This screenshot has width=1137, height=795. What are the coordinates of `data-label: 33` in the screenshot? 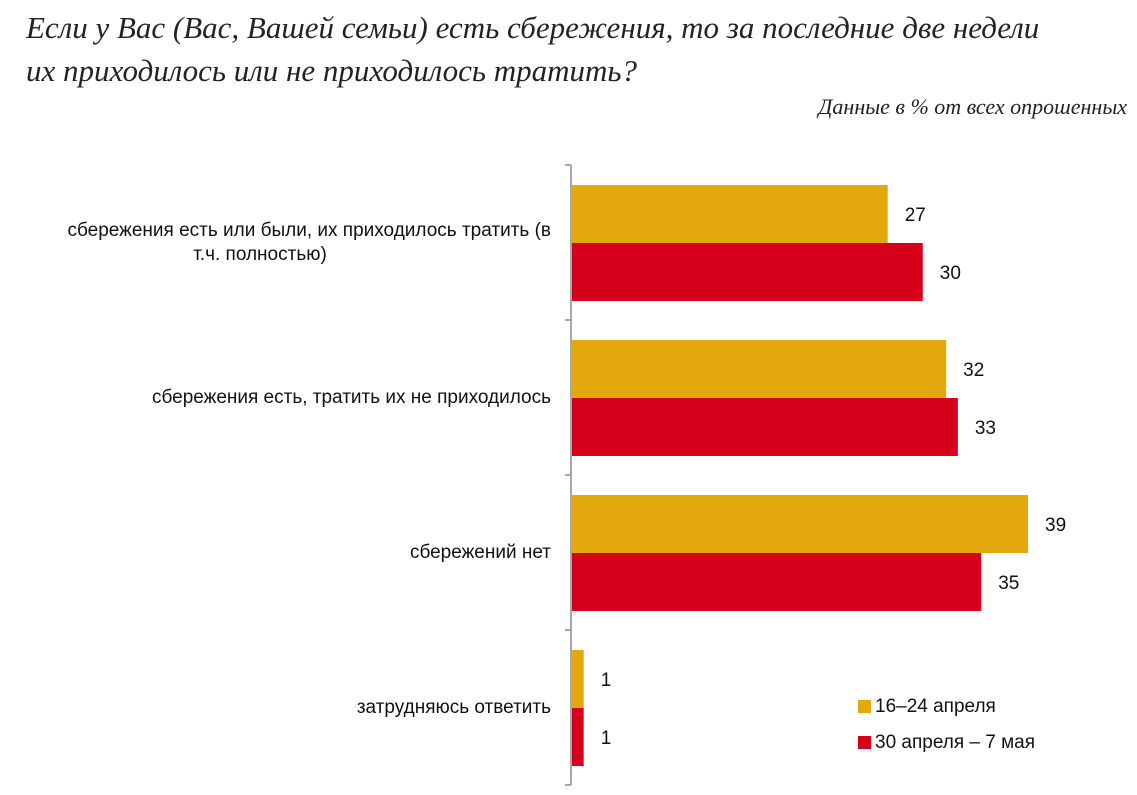 It's located at (985, 428).